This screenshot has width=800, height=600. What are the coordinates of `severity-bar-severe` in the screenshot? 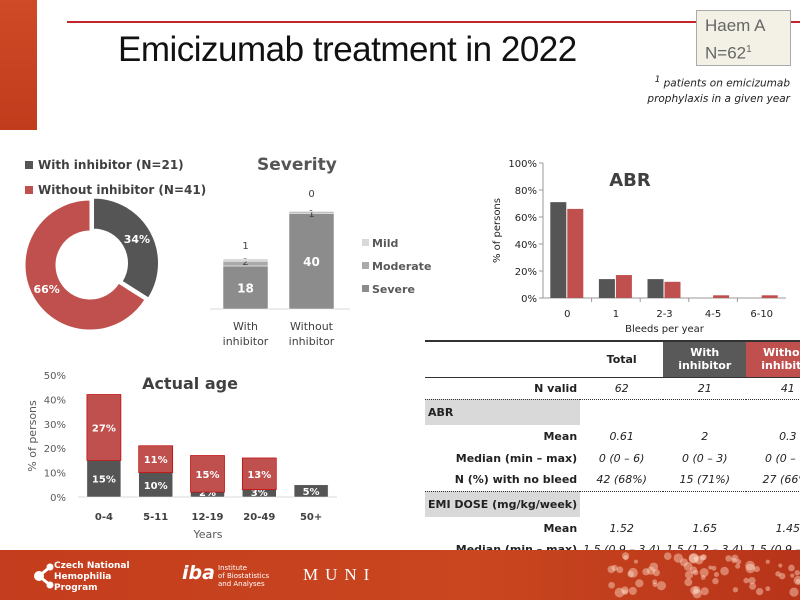 It's located at (311, 261).